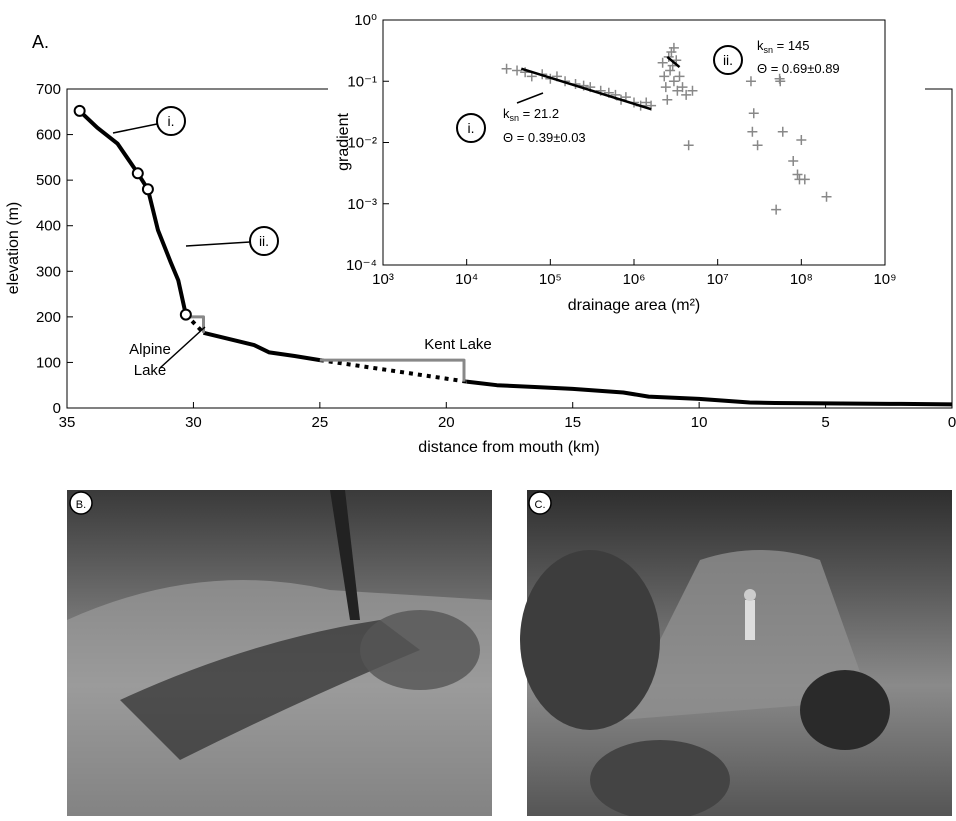  I want to click on y-tick-label: 700, so click(48, 89).